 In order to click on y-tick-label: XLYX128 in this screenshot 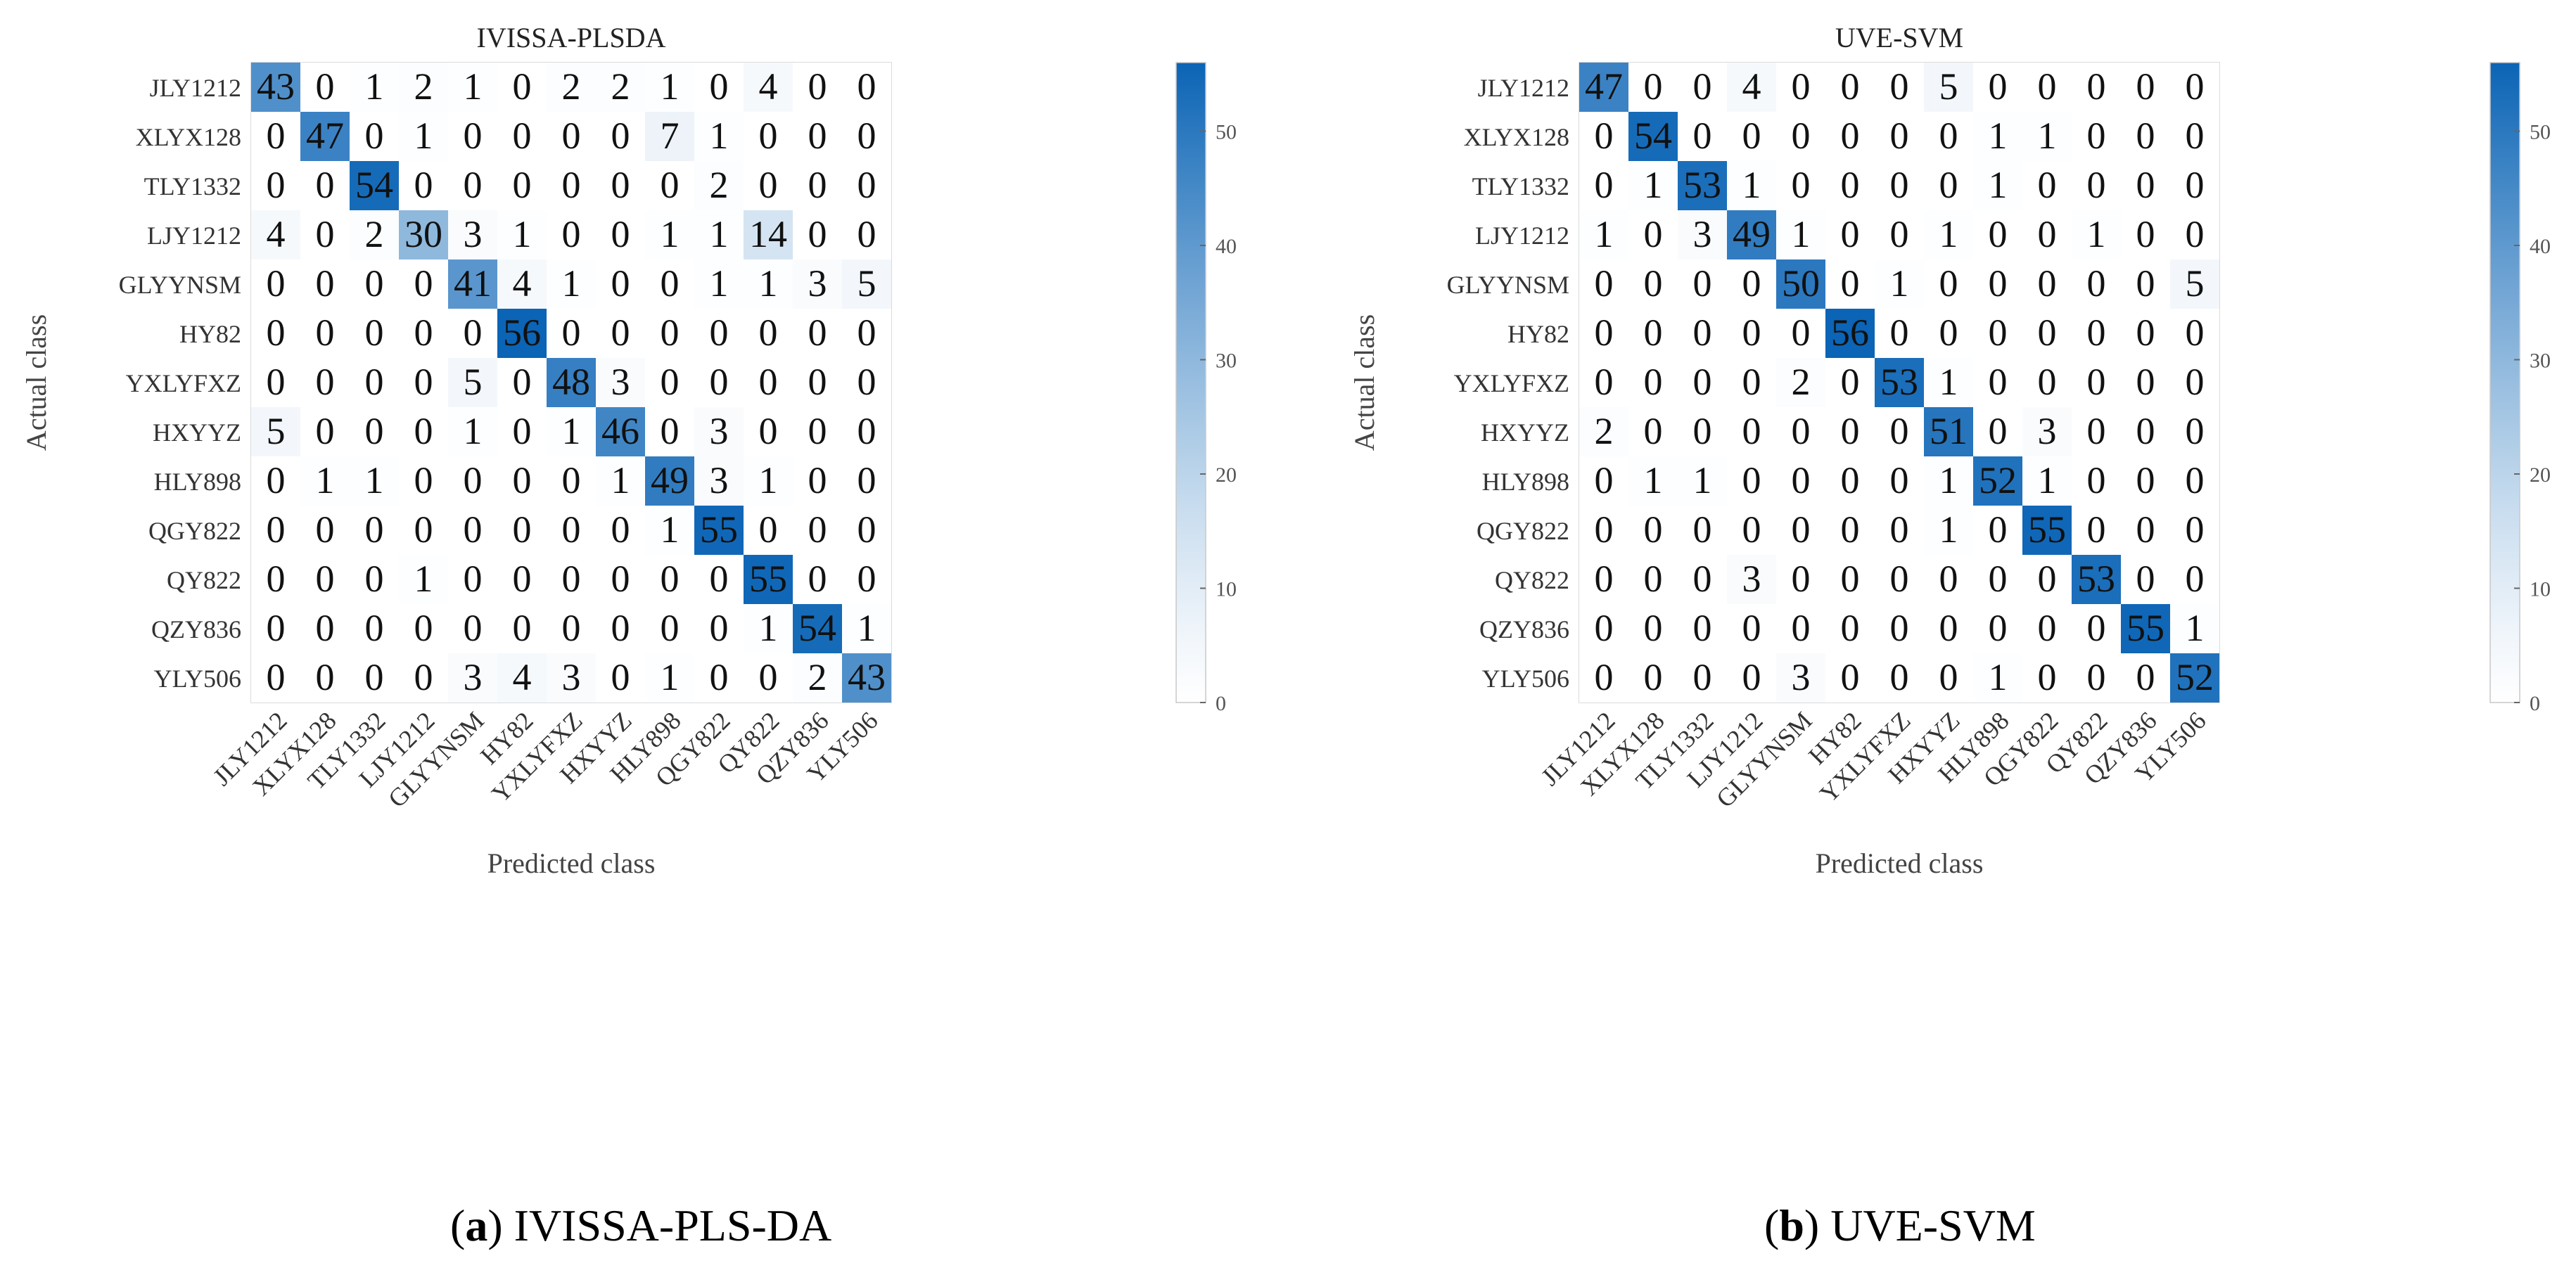, I will do `click(188, 137)`.